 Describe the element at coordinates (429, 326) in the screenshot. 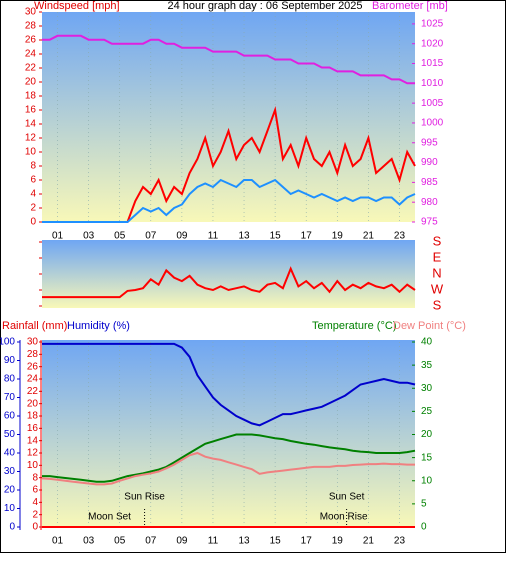

I see `legend-entry: Dew Point (°C)` at that location.